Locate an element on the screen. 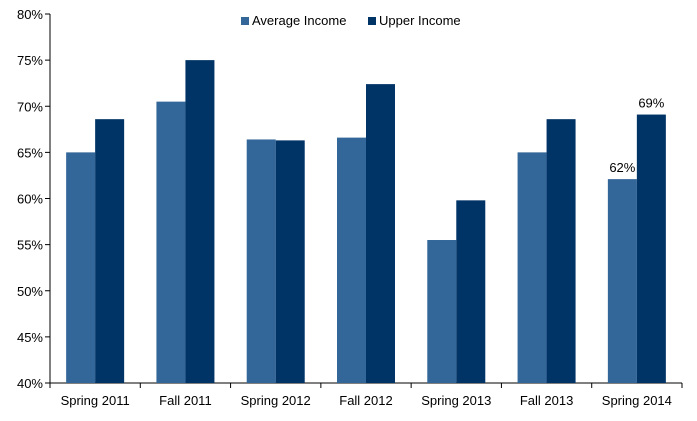  y-tick-label: 75% is located at coordinates (30, 60).